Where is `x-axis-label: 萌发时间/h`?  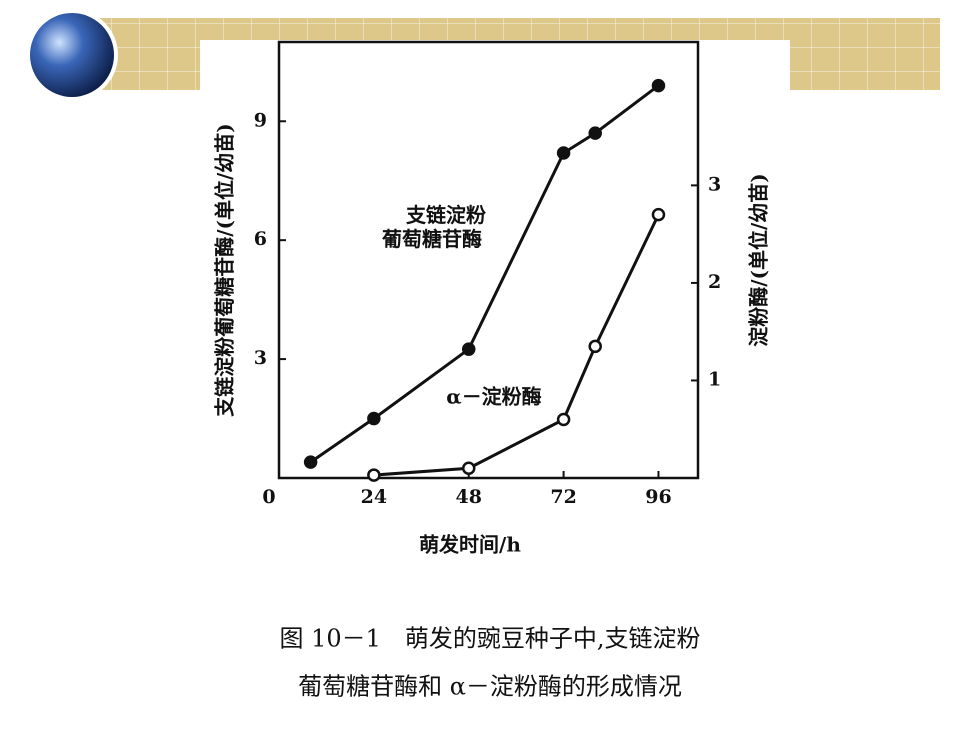
x-axis-label: 萌发时间/h is located at coordinates (470, 545).